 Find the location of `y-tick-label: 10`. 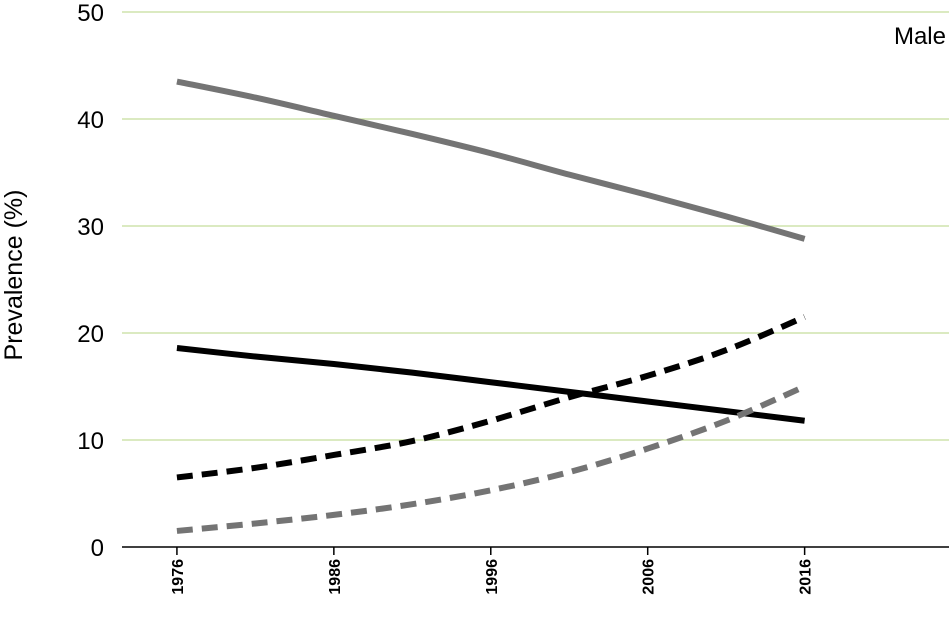

y-tick-label: 10 is located at coordinates (90, 441).